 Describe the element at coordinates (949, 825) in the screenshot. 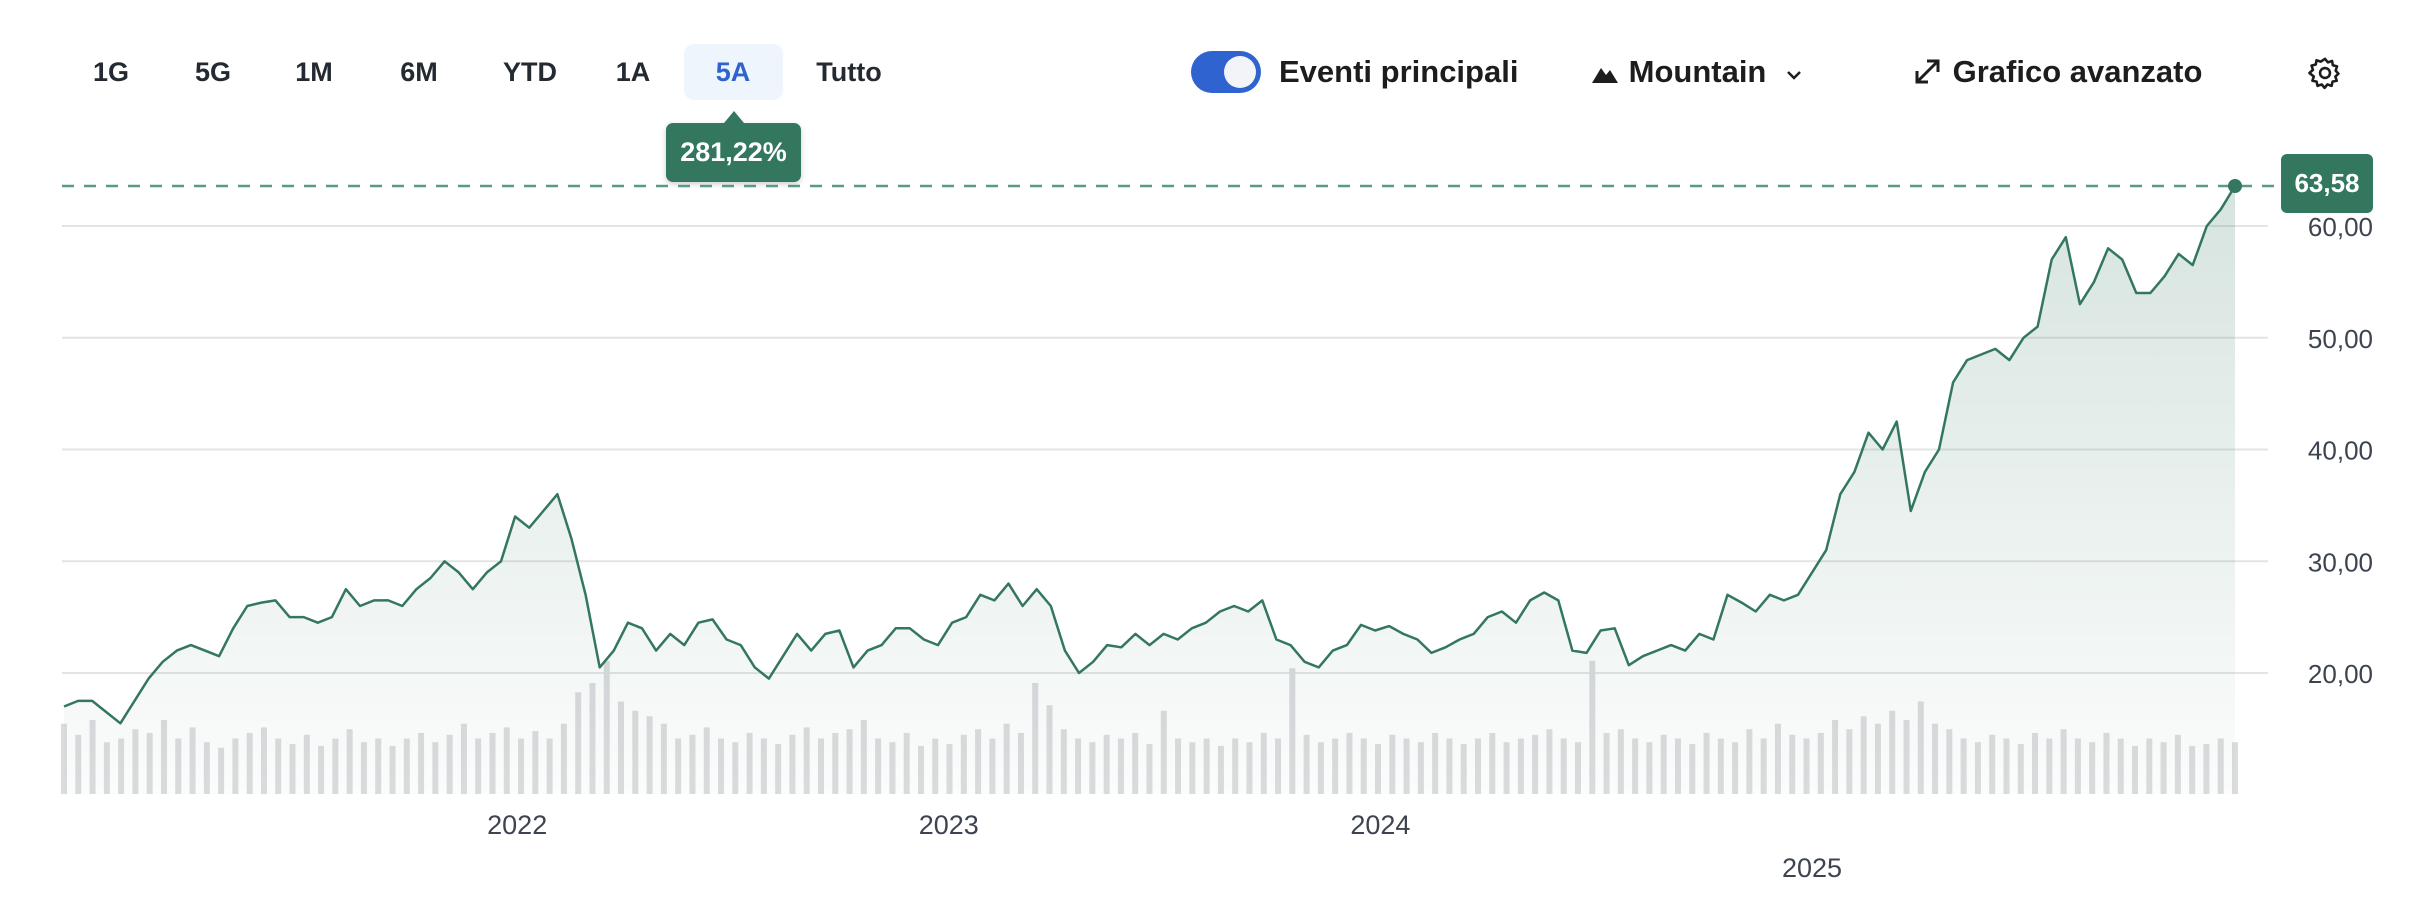

I see `x-tick-label: 2023` at that location.